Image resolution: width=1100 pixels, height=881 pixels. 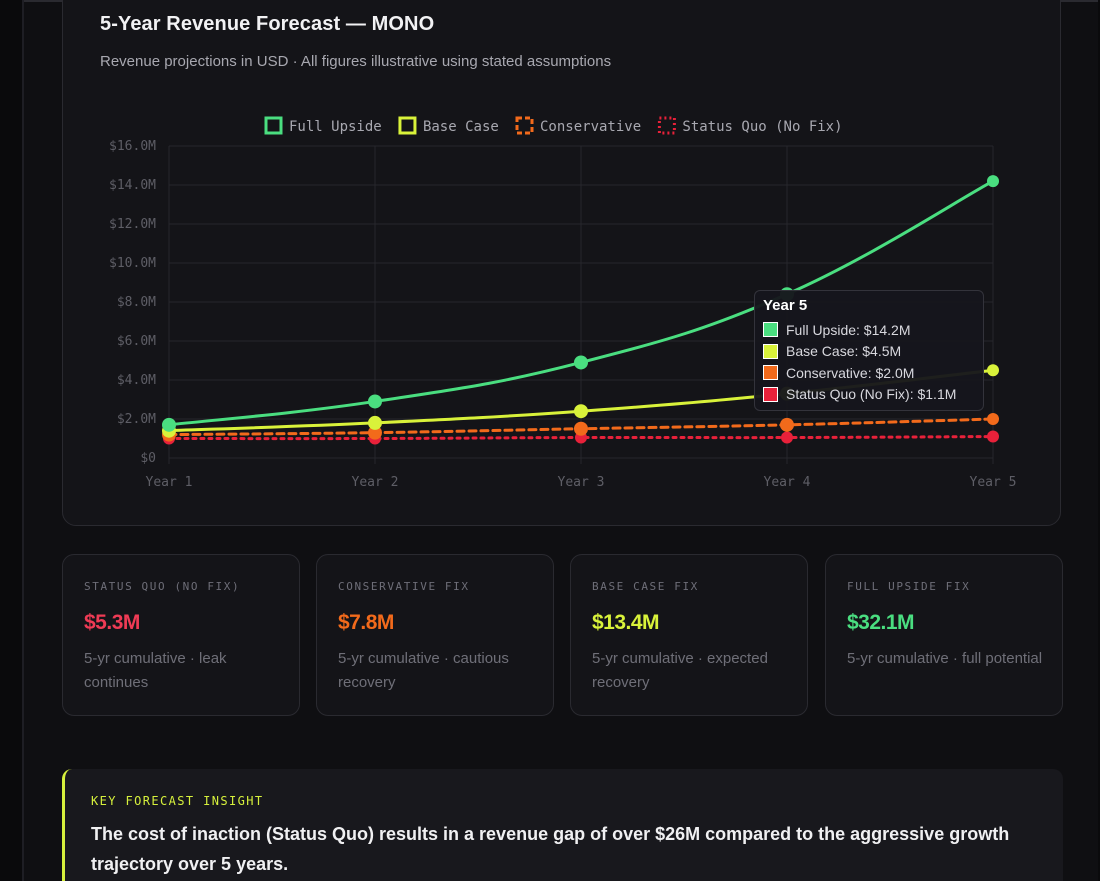 I want to click on y-tick-label: $16.0M, so click(x=132, y=146).